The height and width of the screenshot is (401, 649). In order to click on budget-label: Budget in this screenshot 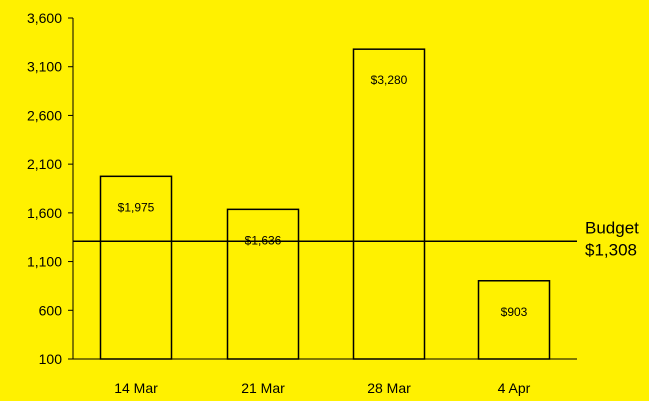, I will do `click(612, 227)`.